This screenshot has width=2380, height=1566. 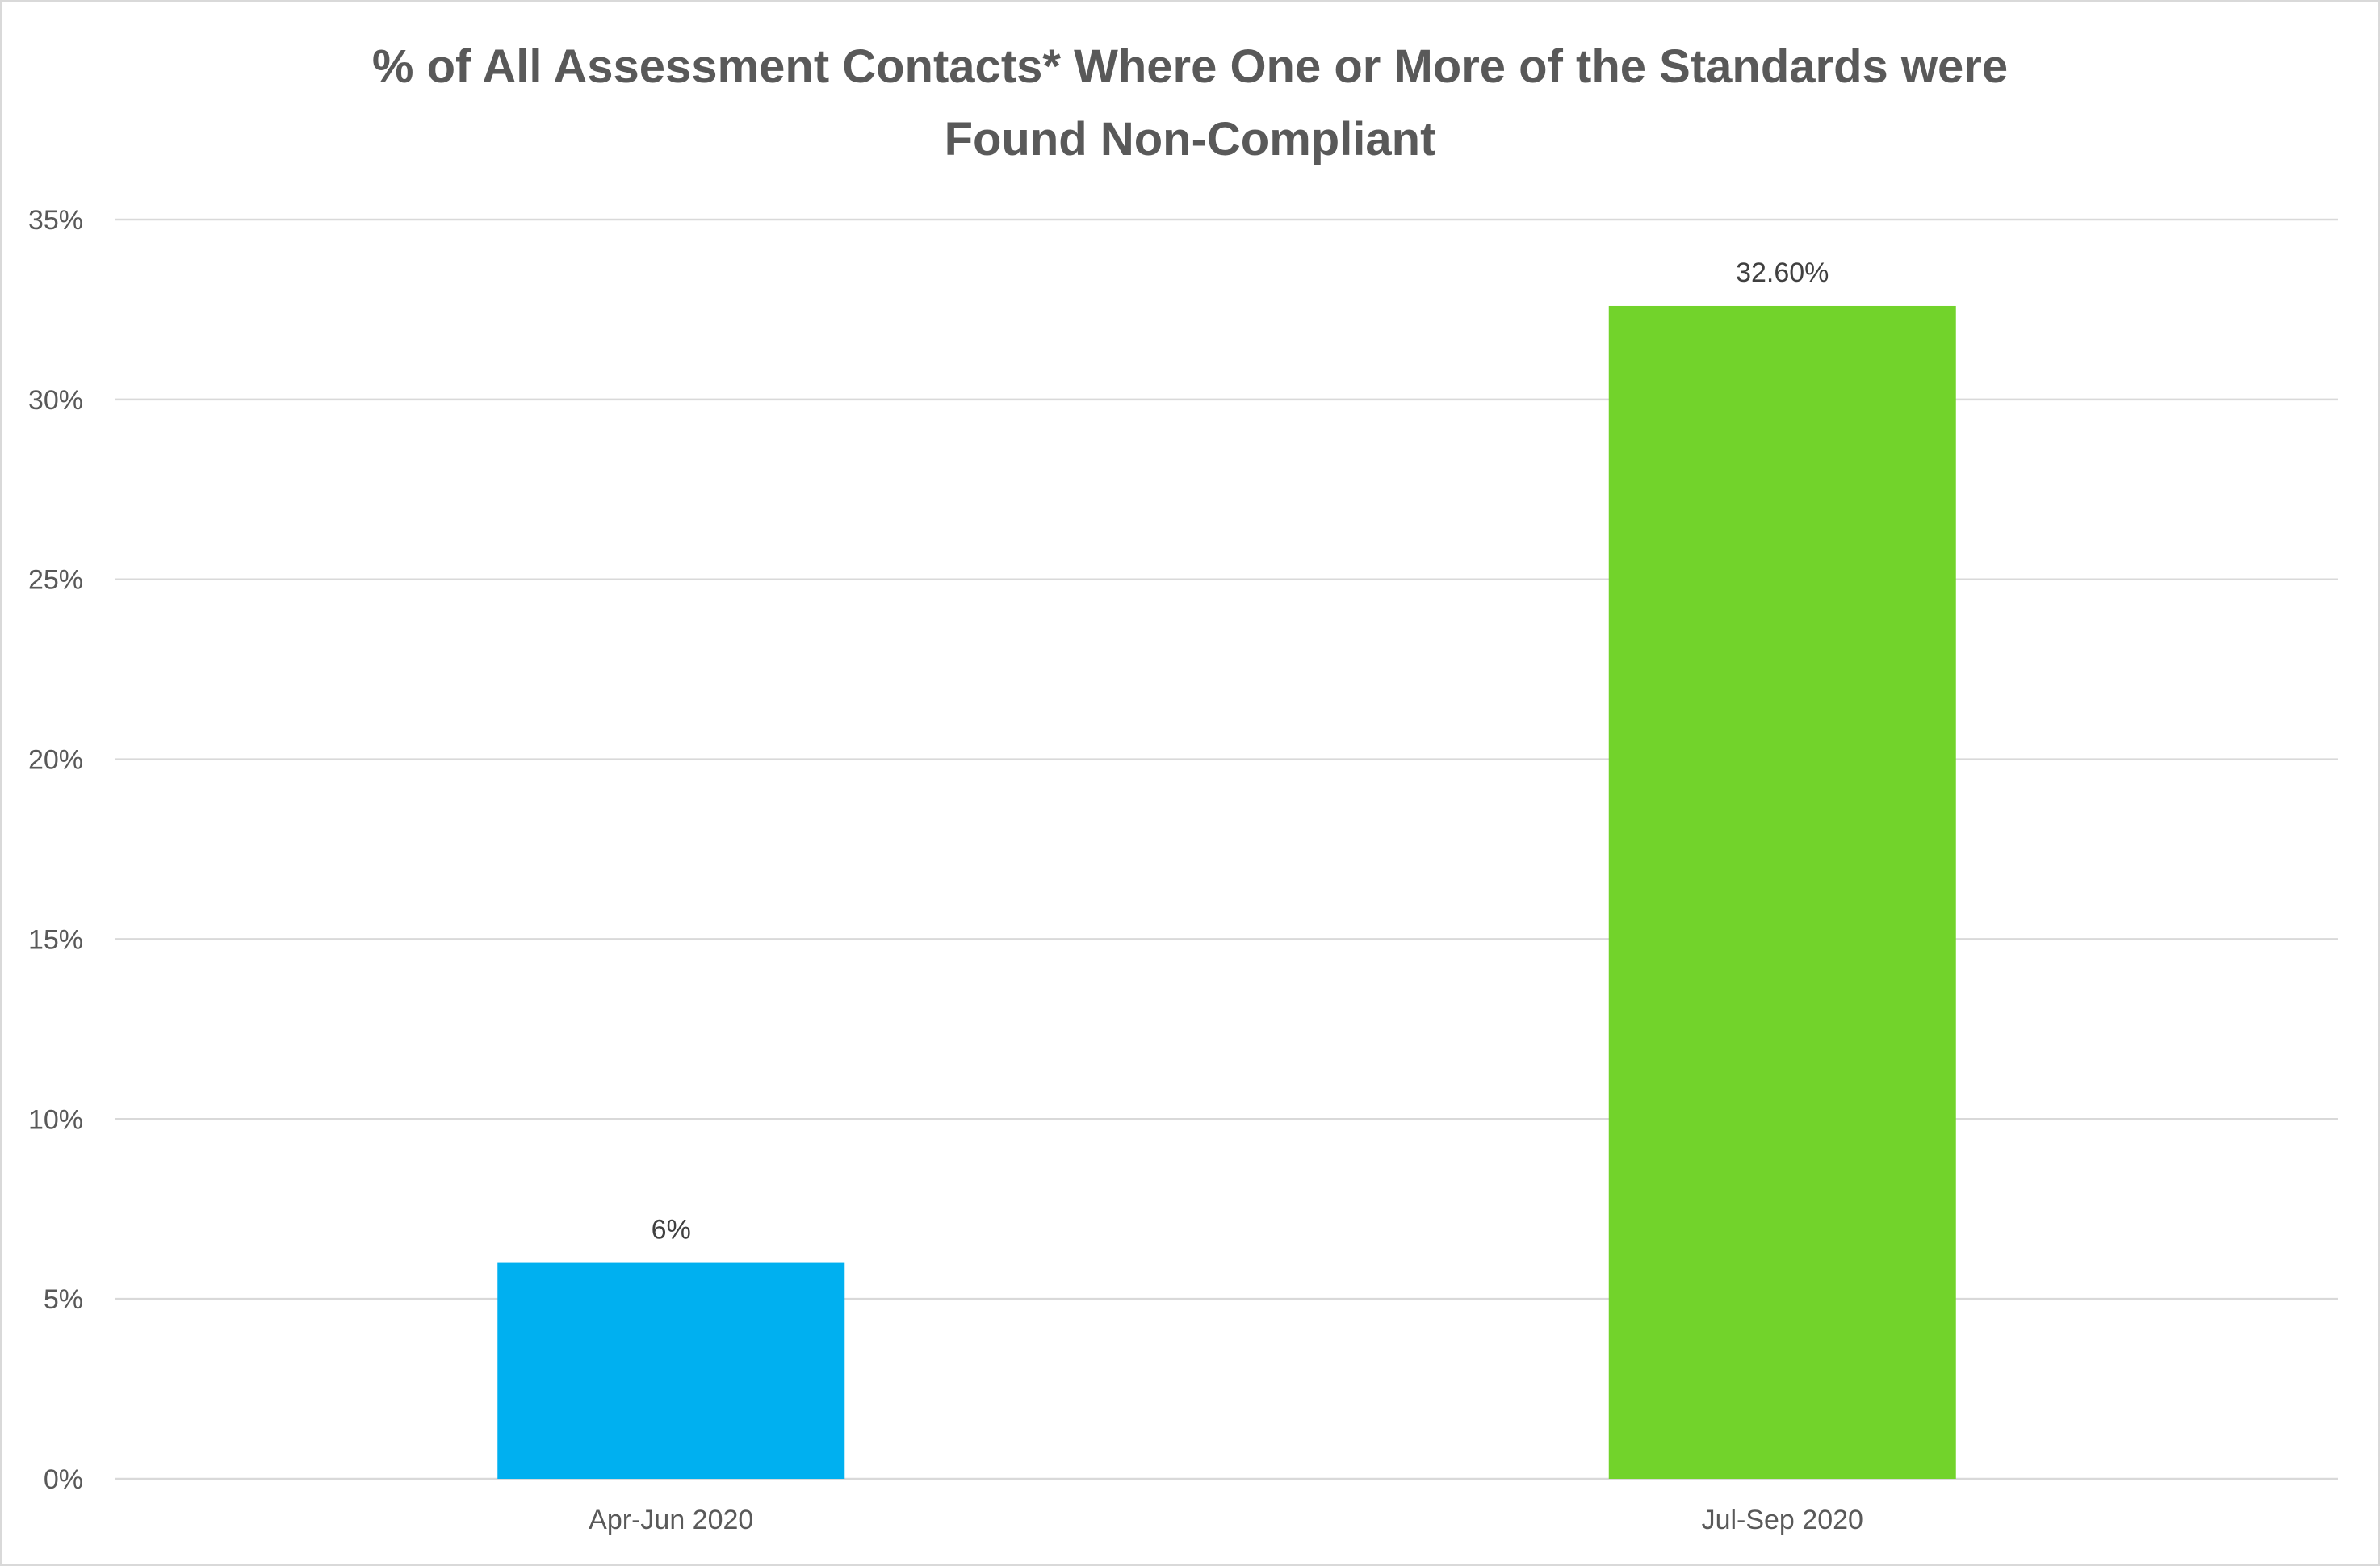 What do you see at coordinates (1190, 139) in the screenshot?
I see `chart-title-line-2: Found Non-Compliant` at bounding box center [1190, 139].